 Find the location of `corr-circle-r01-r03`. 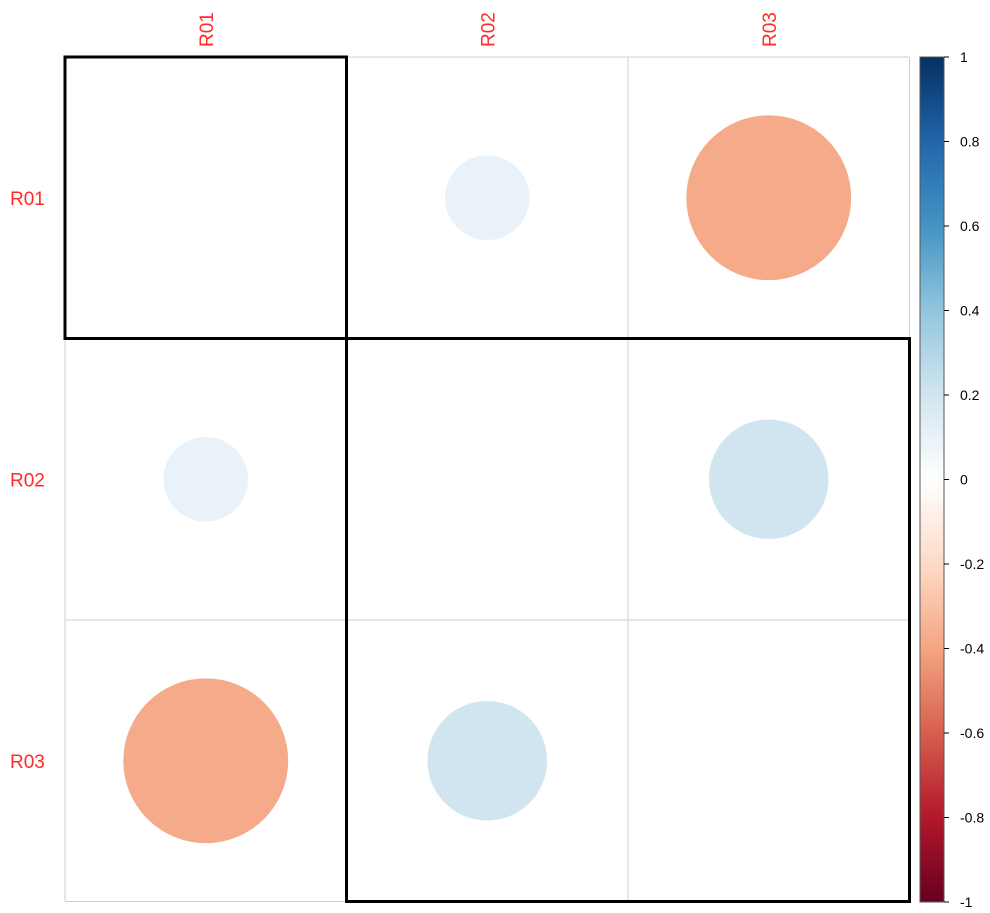

corr-circle-r01-r03 is located at coordinates (769, 198).